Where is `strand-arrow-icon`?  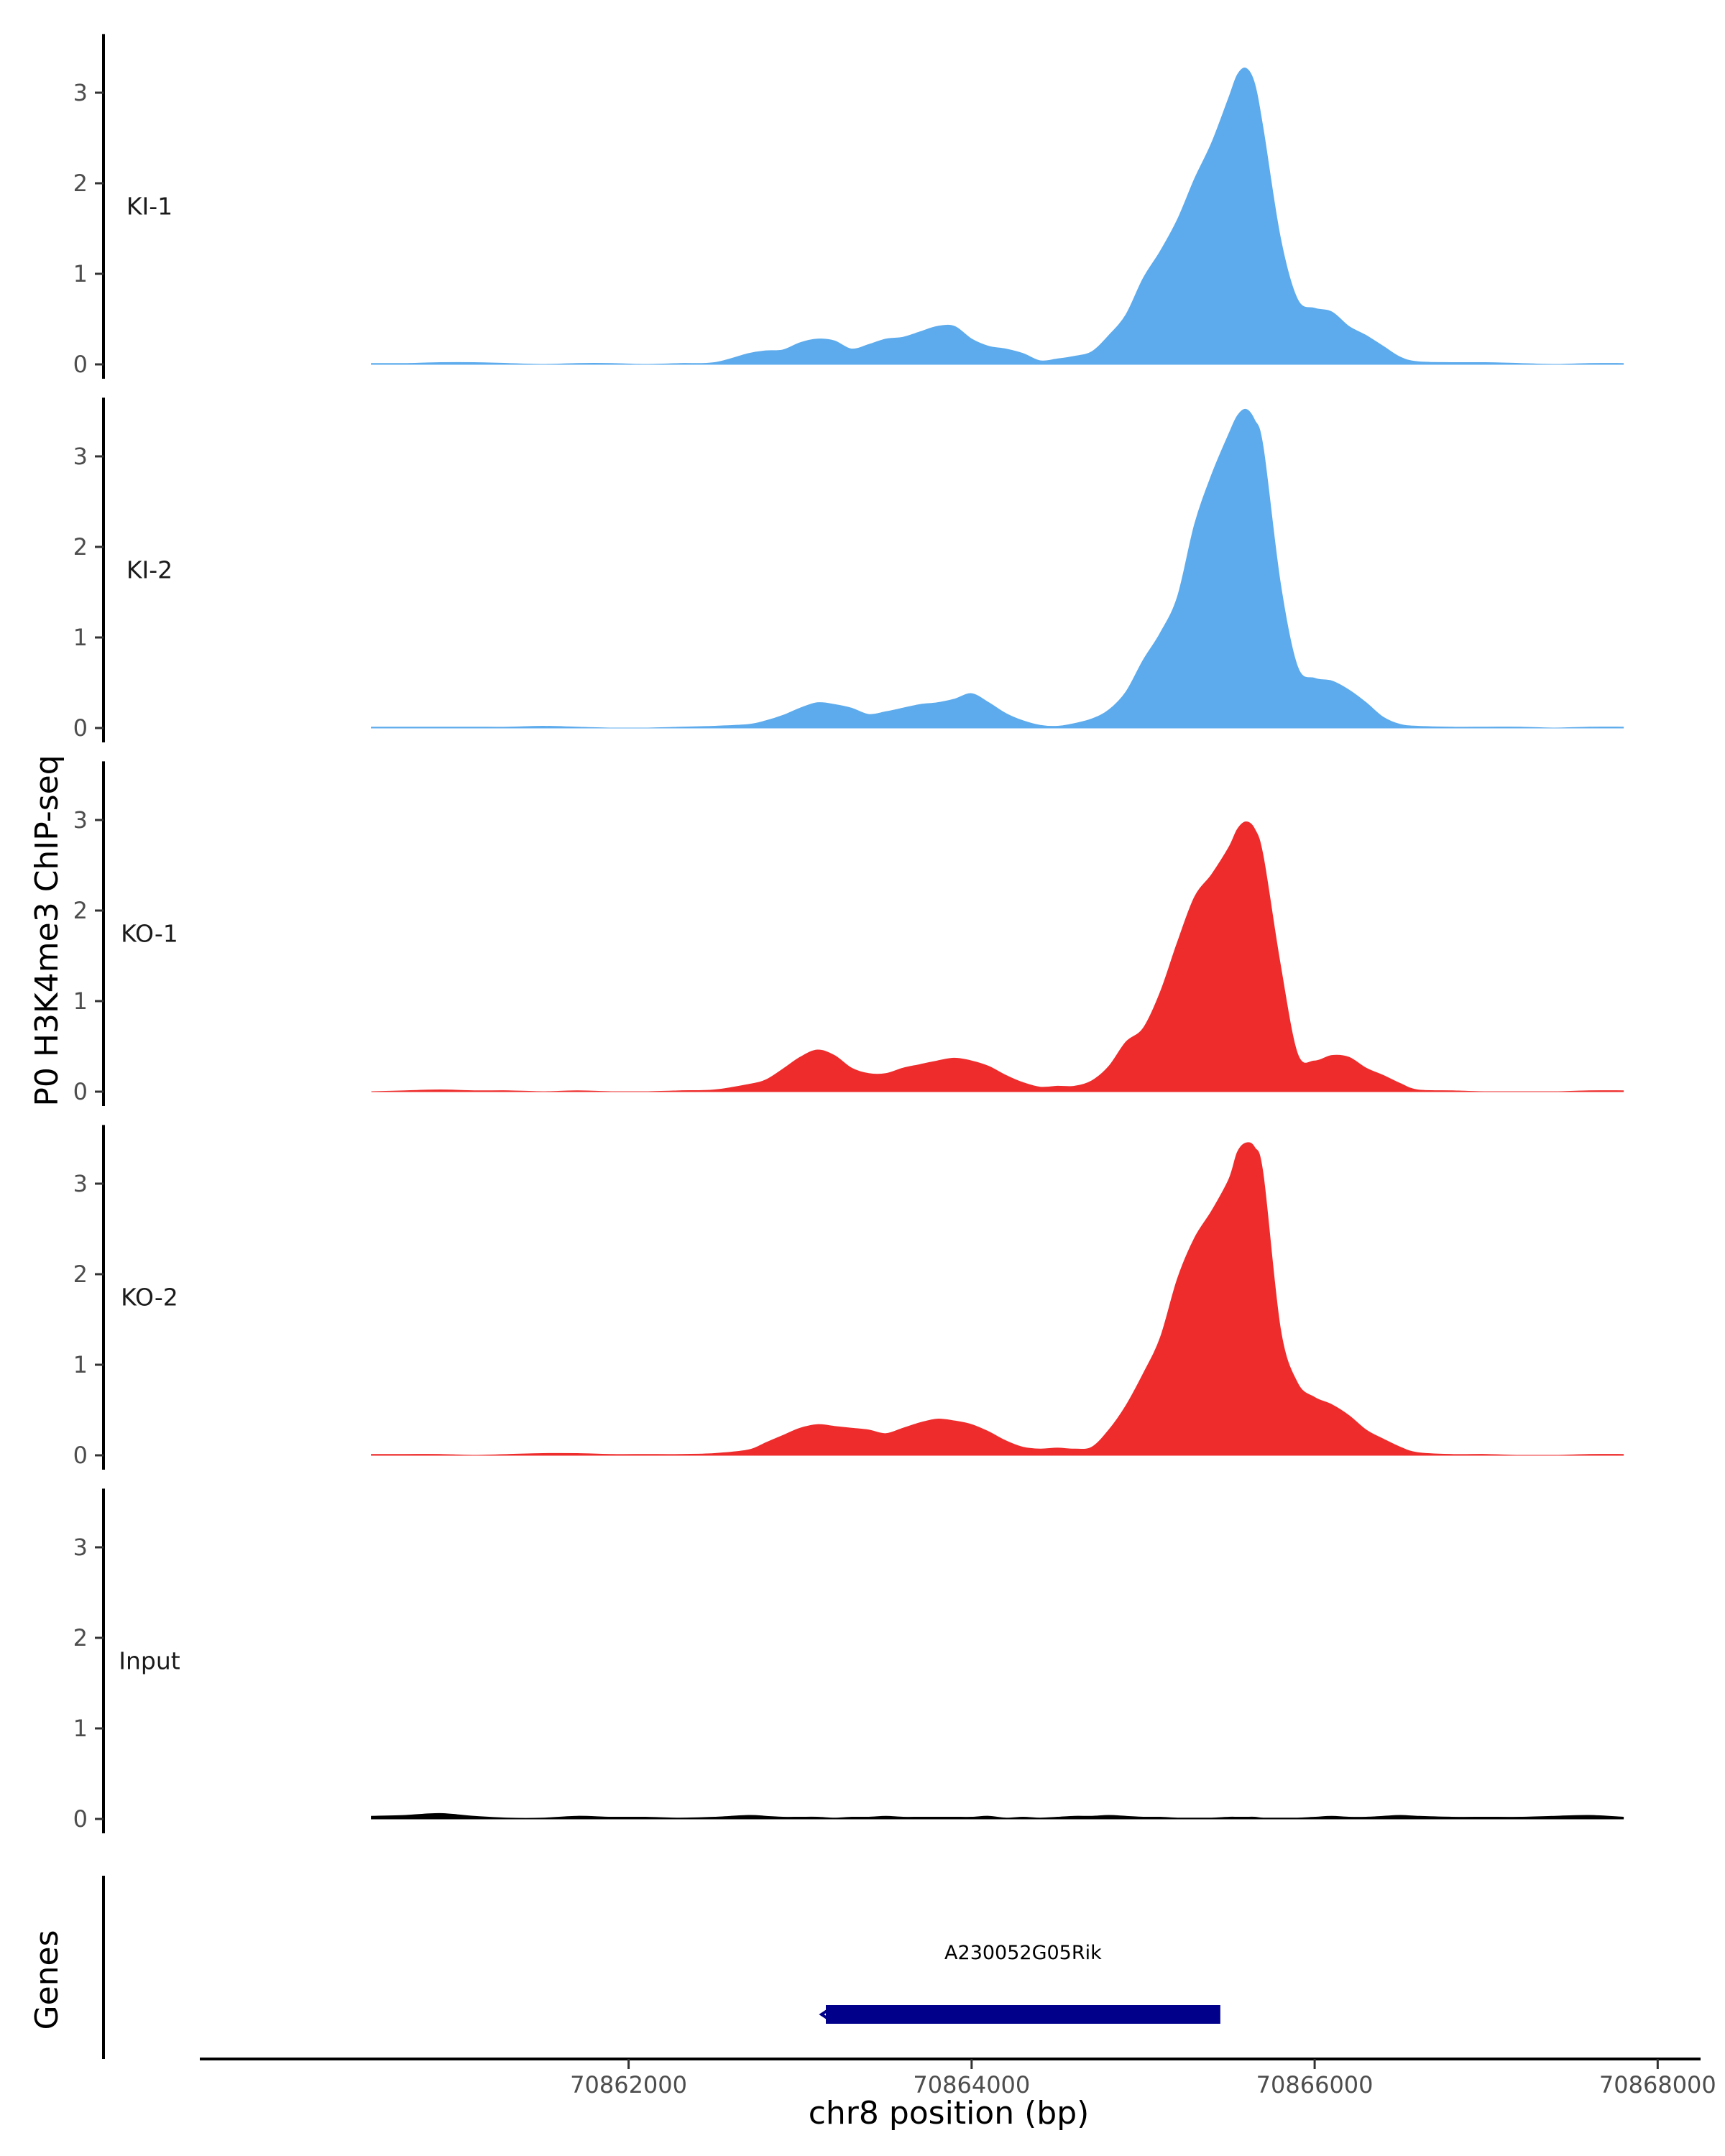
strand-arrow-icon is located at coordinates (825, 2014).